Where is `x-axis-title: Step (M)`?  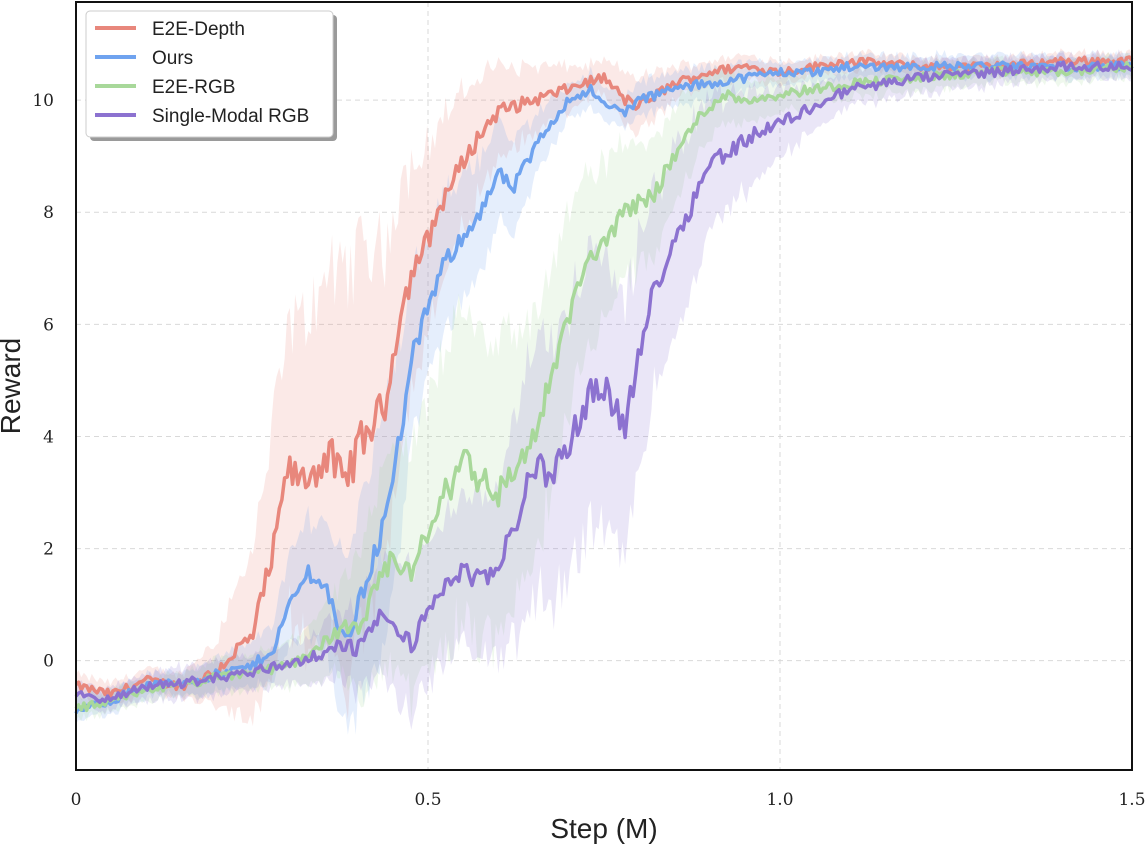 x-axis-title: Step (M) is located at coordinates (603, 828).